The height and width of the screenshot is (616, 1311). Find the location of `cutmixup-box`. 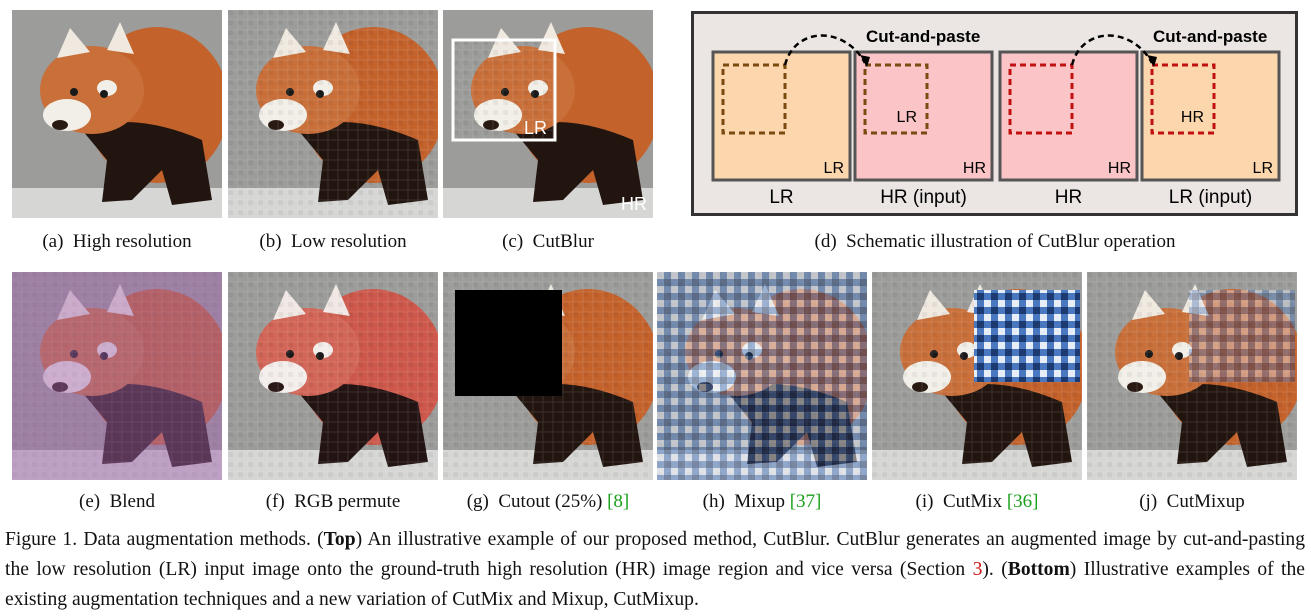

cutmixup-box is located at coordinates (1242, 336).